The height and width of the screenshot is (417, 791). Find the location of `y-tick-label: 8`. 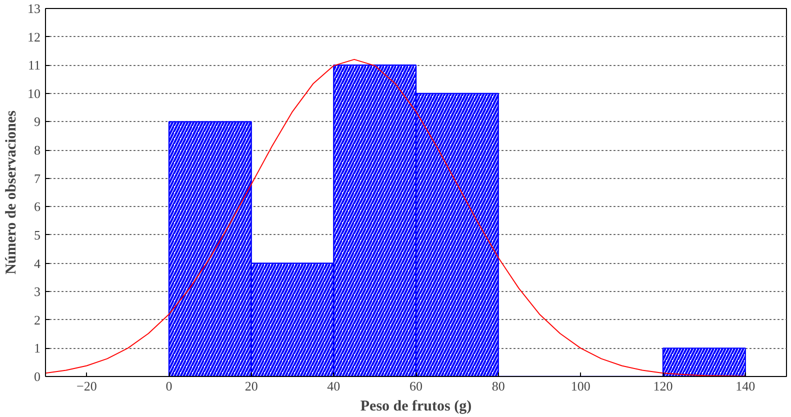

y-tick-label: 8 is located at coordinates (37, 150).